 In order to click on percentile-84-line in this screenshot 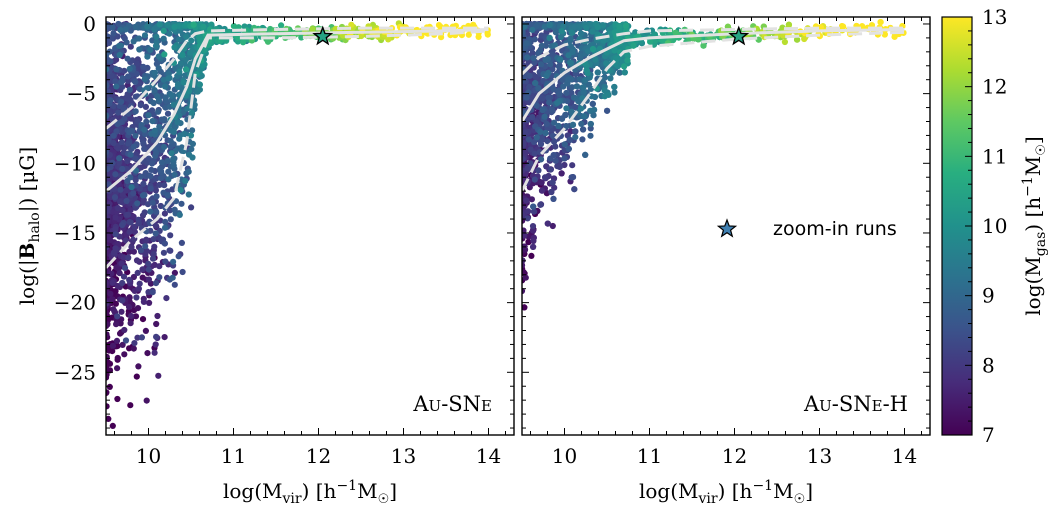, I will do `click(297, 78)`.